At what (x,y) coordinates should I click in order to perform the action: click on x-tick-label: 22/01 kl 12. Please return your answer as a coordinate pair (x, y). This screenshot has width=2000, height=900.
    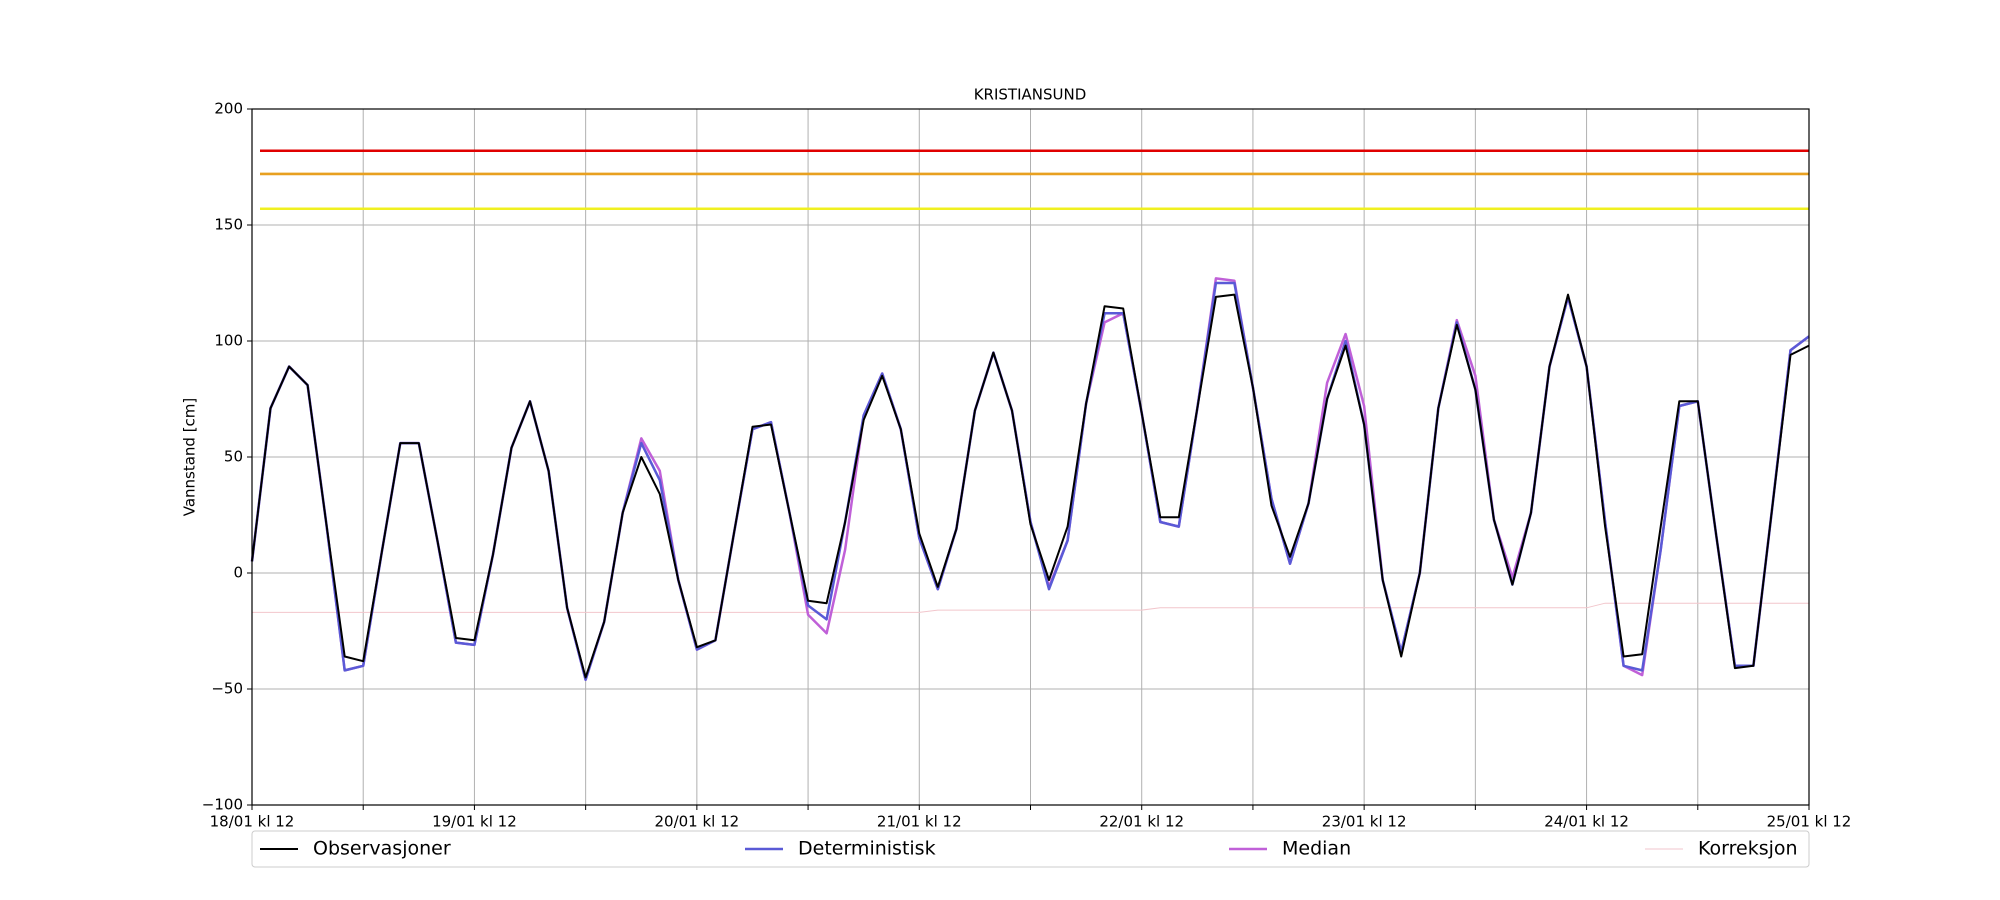
    Looking at the image, I should click on (1141, 822).